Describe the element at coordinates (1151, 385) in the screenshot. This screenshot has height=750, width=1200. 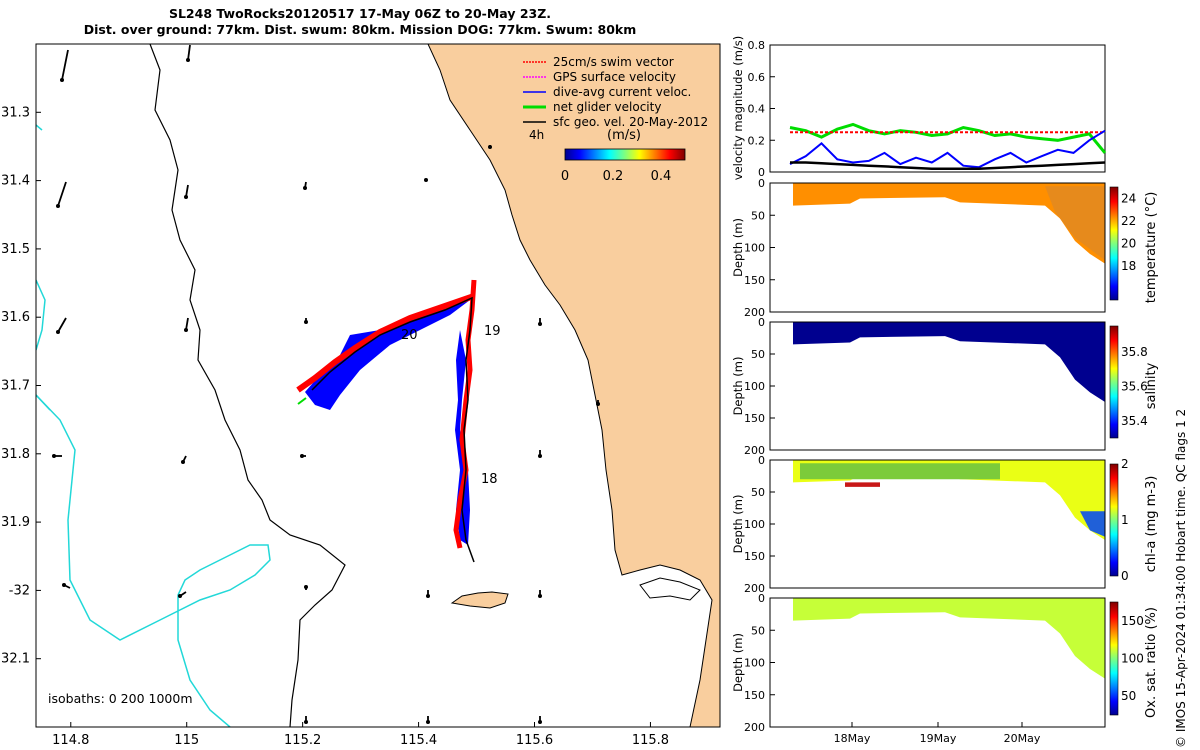
I see `section-colorbar-label: salinity` at that location.